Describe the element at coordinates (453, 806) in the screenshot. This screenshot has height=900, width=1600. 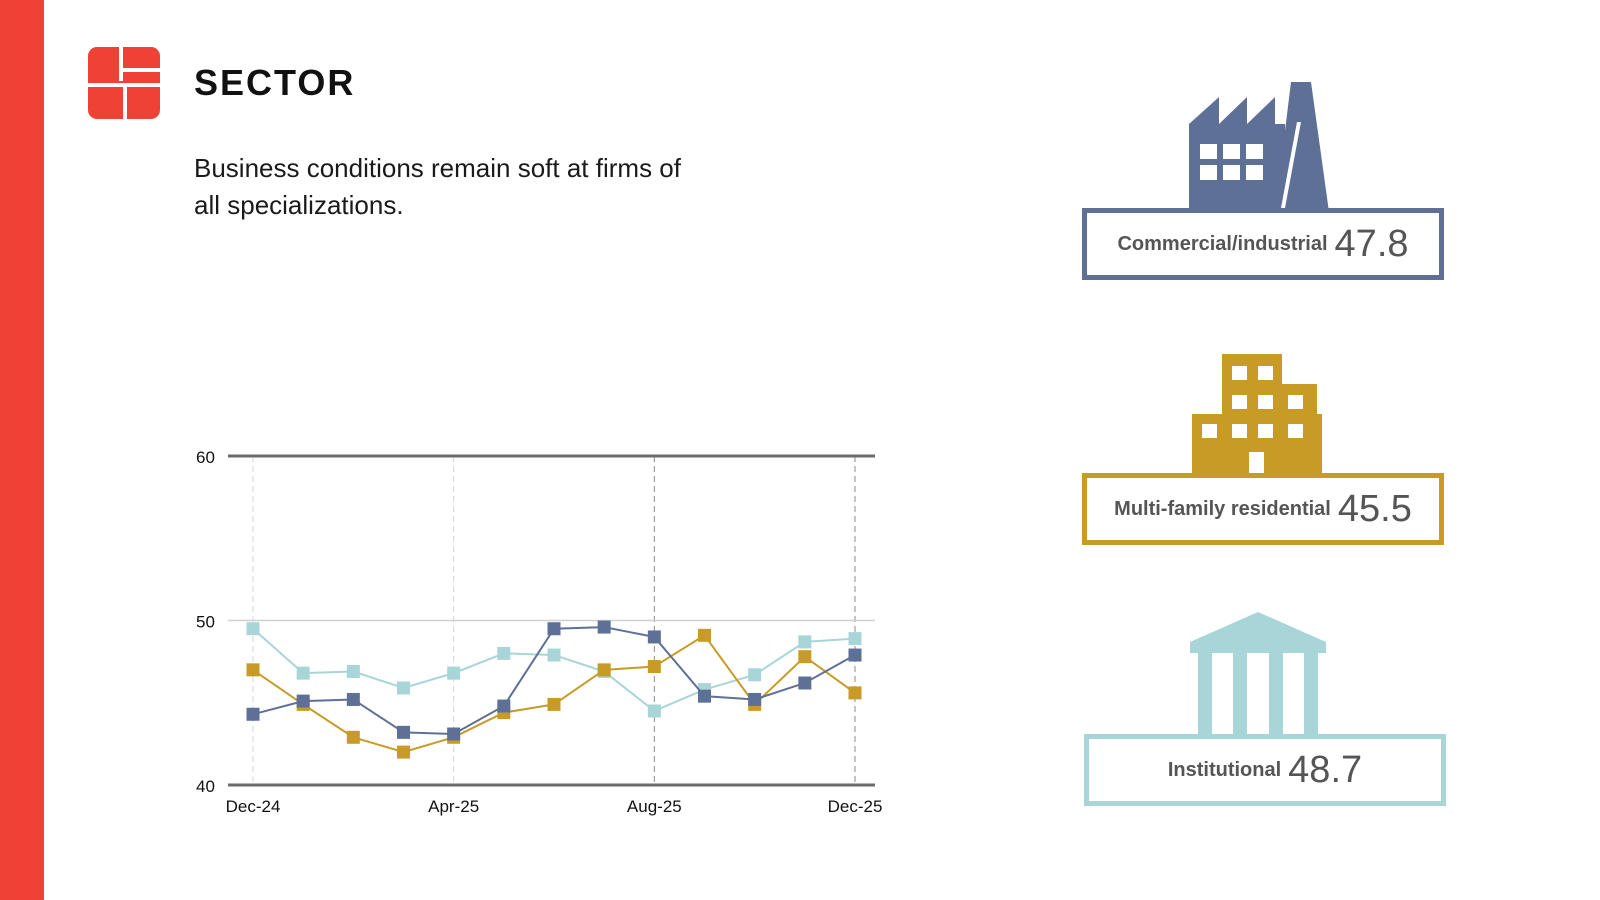
I see `x-tick-label: Apr-25` at that location.